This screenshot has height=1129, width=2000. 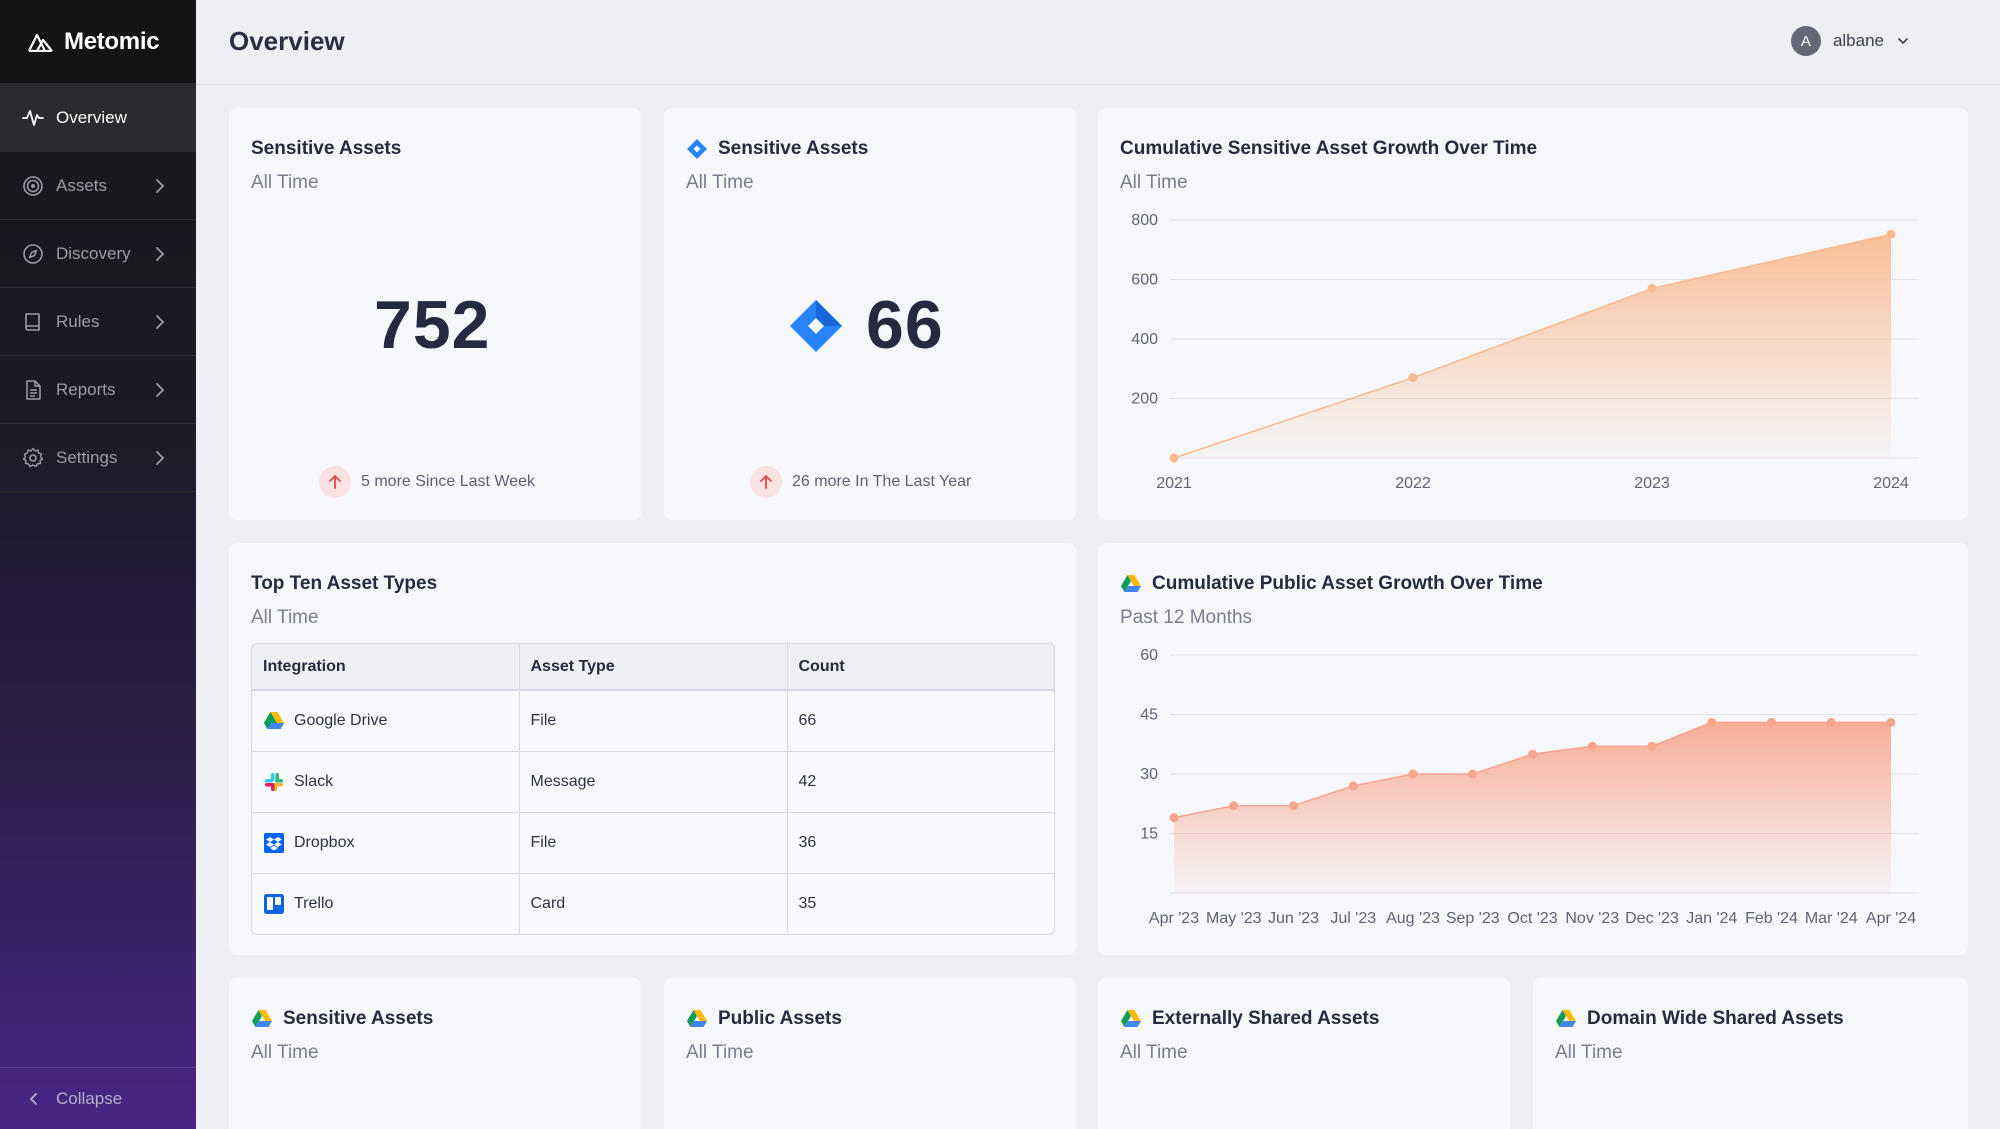 What do you see at coordinates (82, 185) in the screenshot?
I see `sidebar-item-label: Assets` at bounding box center [82, 185].